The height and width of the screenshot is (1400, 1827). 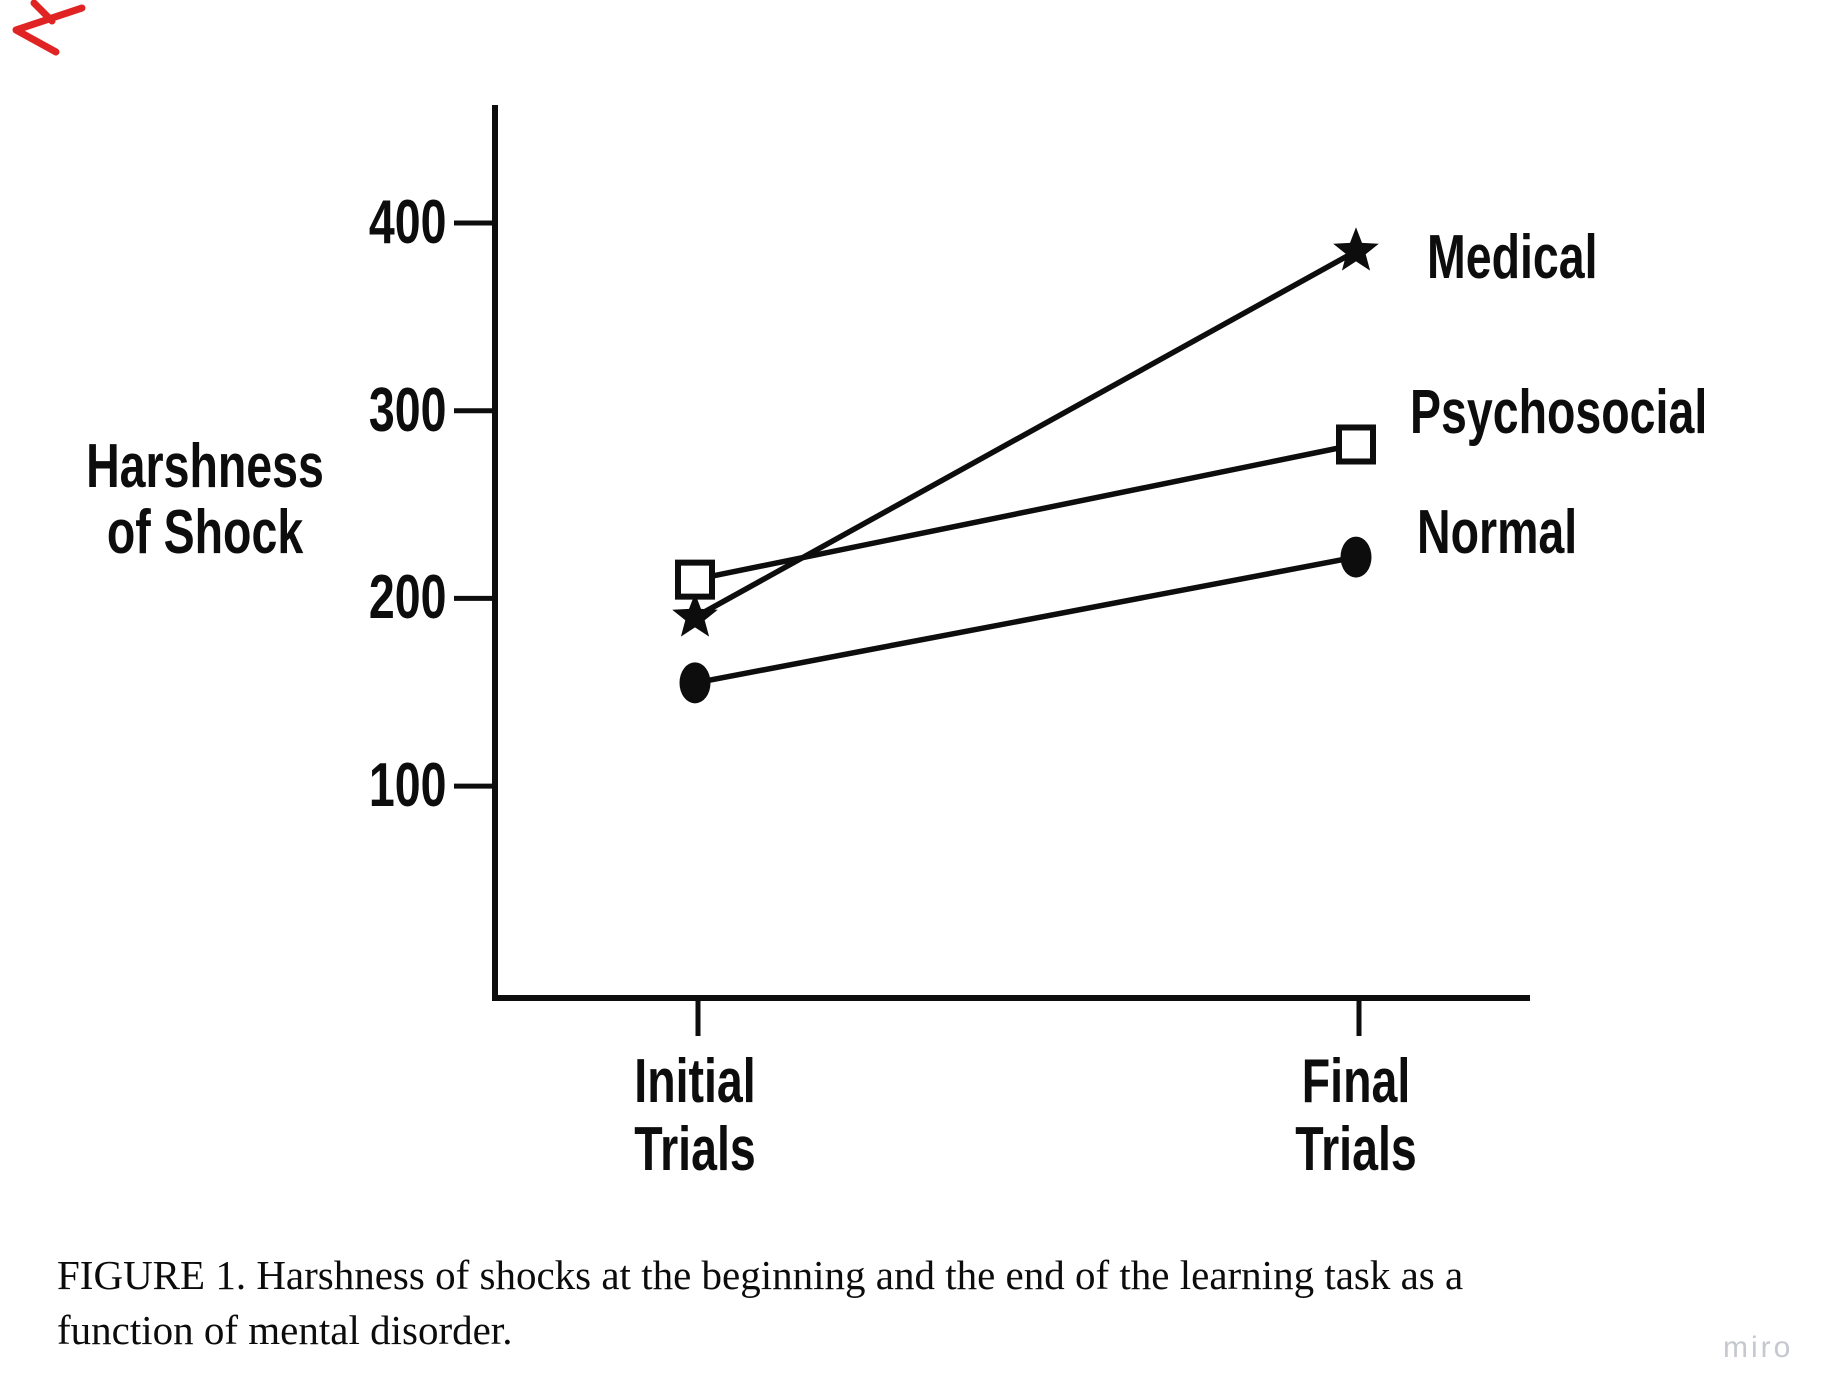 What do you see at coordinates (205, 466) in the screenshot?
I see `y-axis-label-line1: Harshness` at bounding box center [205, 466].